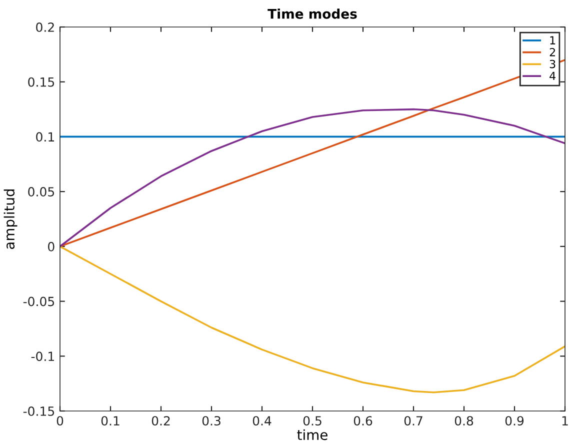 Image resolution: width=573 pixels, height=443 pixels. What do you see at coordinates (553, 40) in the screenshot?
I see `legend-label: 1` at bounding box center [553, 40].